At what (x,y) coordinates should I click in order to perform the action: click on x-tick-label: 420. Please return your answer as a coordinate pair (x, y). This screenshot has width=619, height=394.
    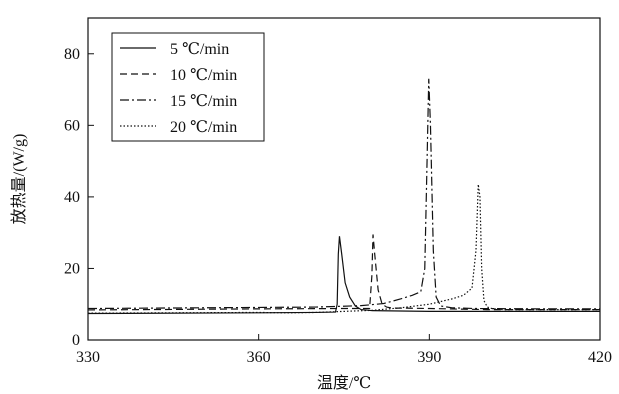
    Looking at the image, I should click on (600, 357).